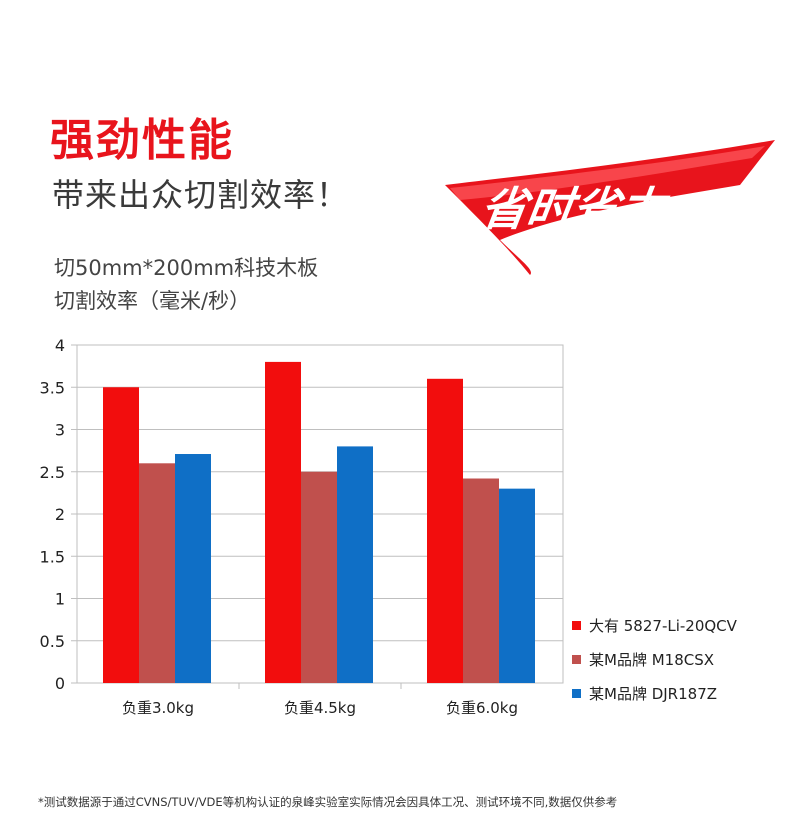 The width and height of the screenshot is (790, 822). I want to click on badge-text: 省时省力, so click(575, 209).